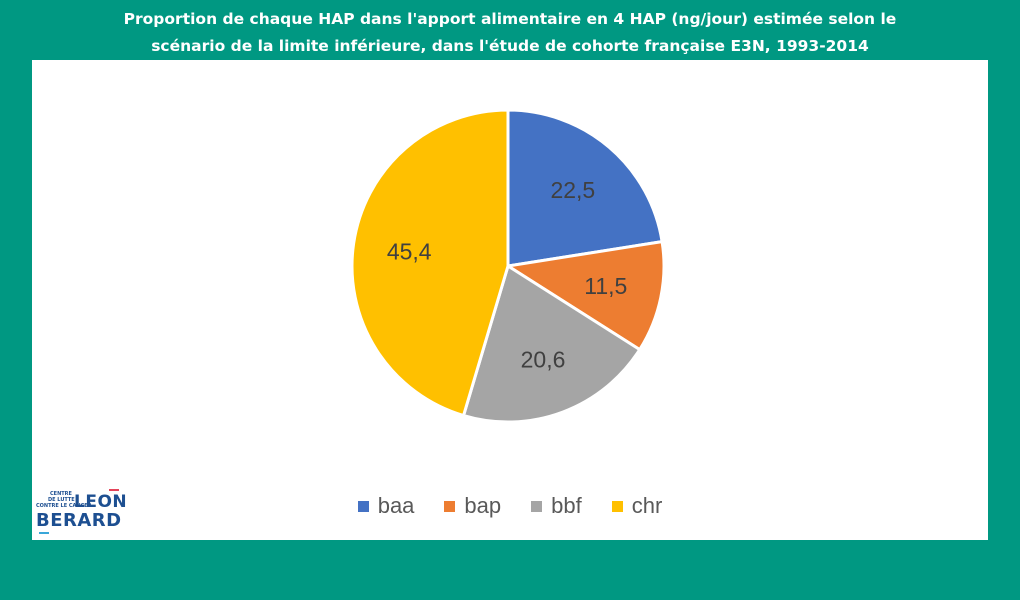 The image size is (1020, 600). I want to click on logo-accent-red, so click(114, 490).